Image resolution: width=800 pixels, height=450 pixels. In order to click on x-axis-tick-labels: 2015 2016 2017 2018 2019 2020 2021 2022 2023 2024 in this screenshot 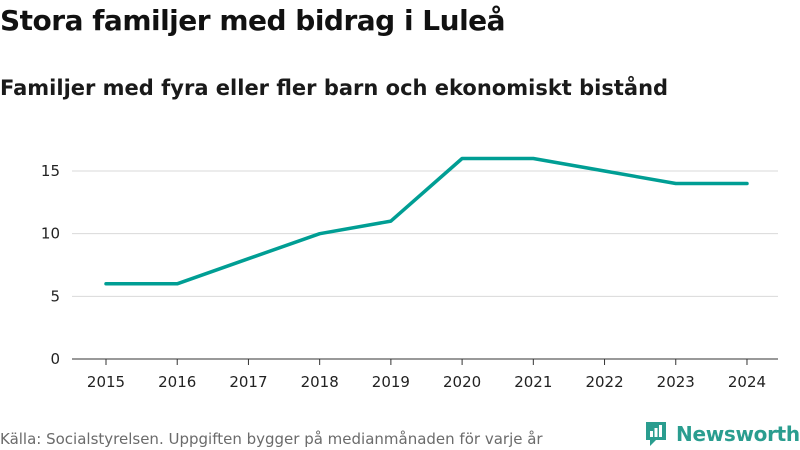, I will do `click(426, 382)`.